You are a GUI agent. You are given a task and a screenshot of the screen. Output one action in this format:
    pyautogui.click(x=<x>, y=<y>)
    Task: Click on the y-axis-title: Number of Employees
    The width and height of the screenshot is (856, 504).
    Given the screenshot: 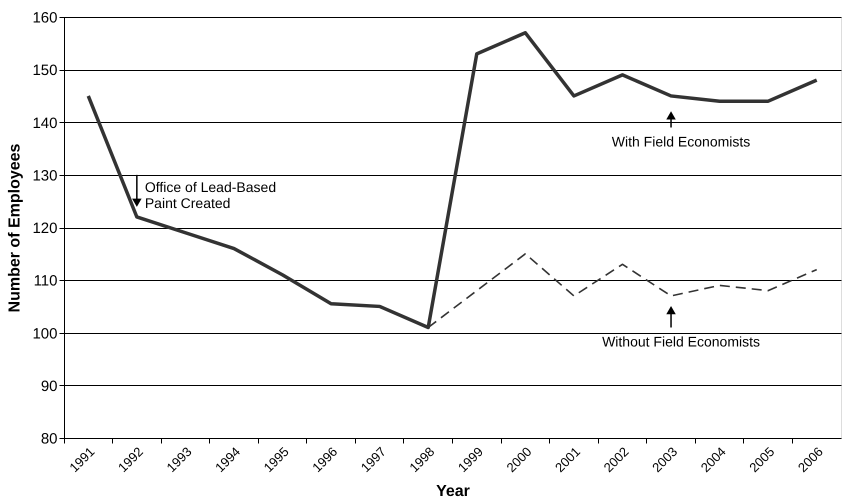 What is the action you would take?
    pyautogui.click(x=15, y=227)
    